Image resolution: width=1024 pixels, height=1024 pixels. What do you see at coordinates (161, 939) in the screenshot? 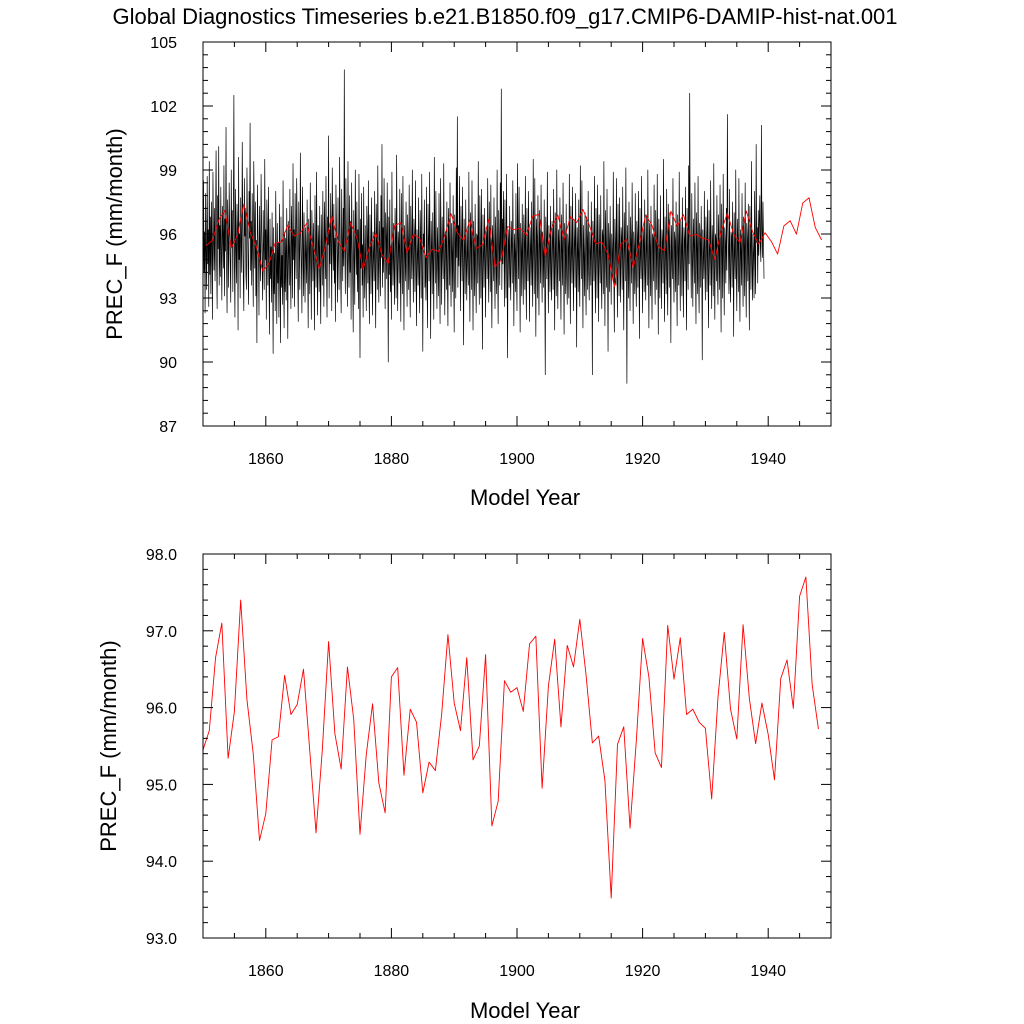
I see `bottom-y-tick-label: 93.0` at bounding box center [161, 939].